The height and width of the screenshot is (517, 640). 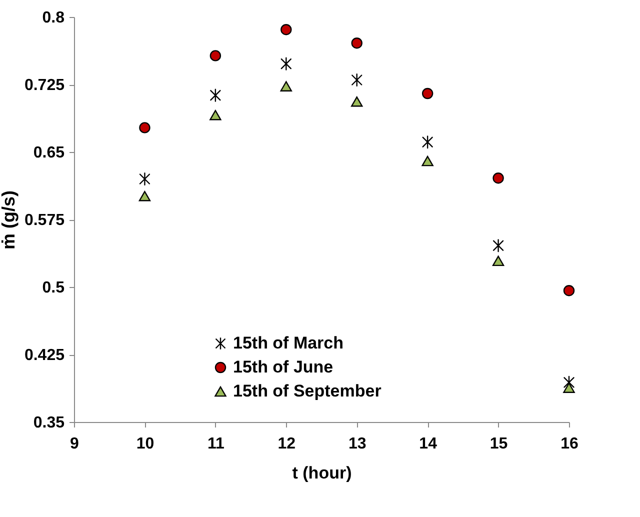 What do you see at coordinates (322, 473) in the screenshot?
I see `x-axis-title: t (hour)` at bounding box center [322, 473].